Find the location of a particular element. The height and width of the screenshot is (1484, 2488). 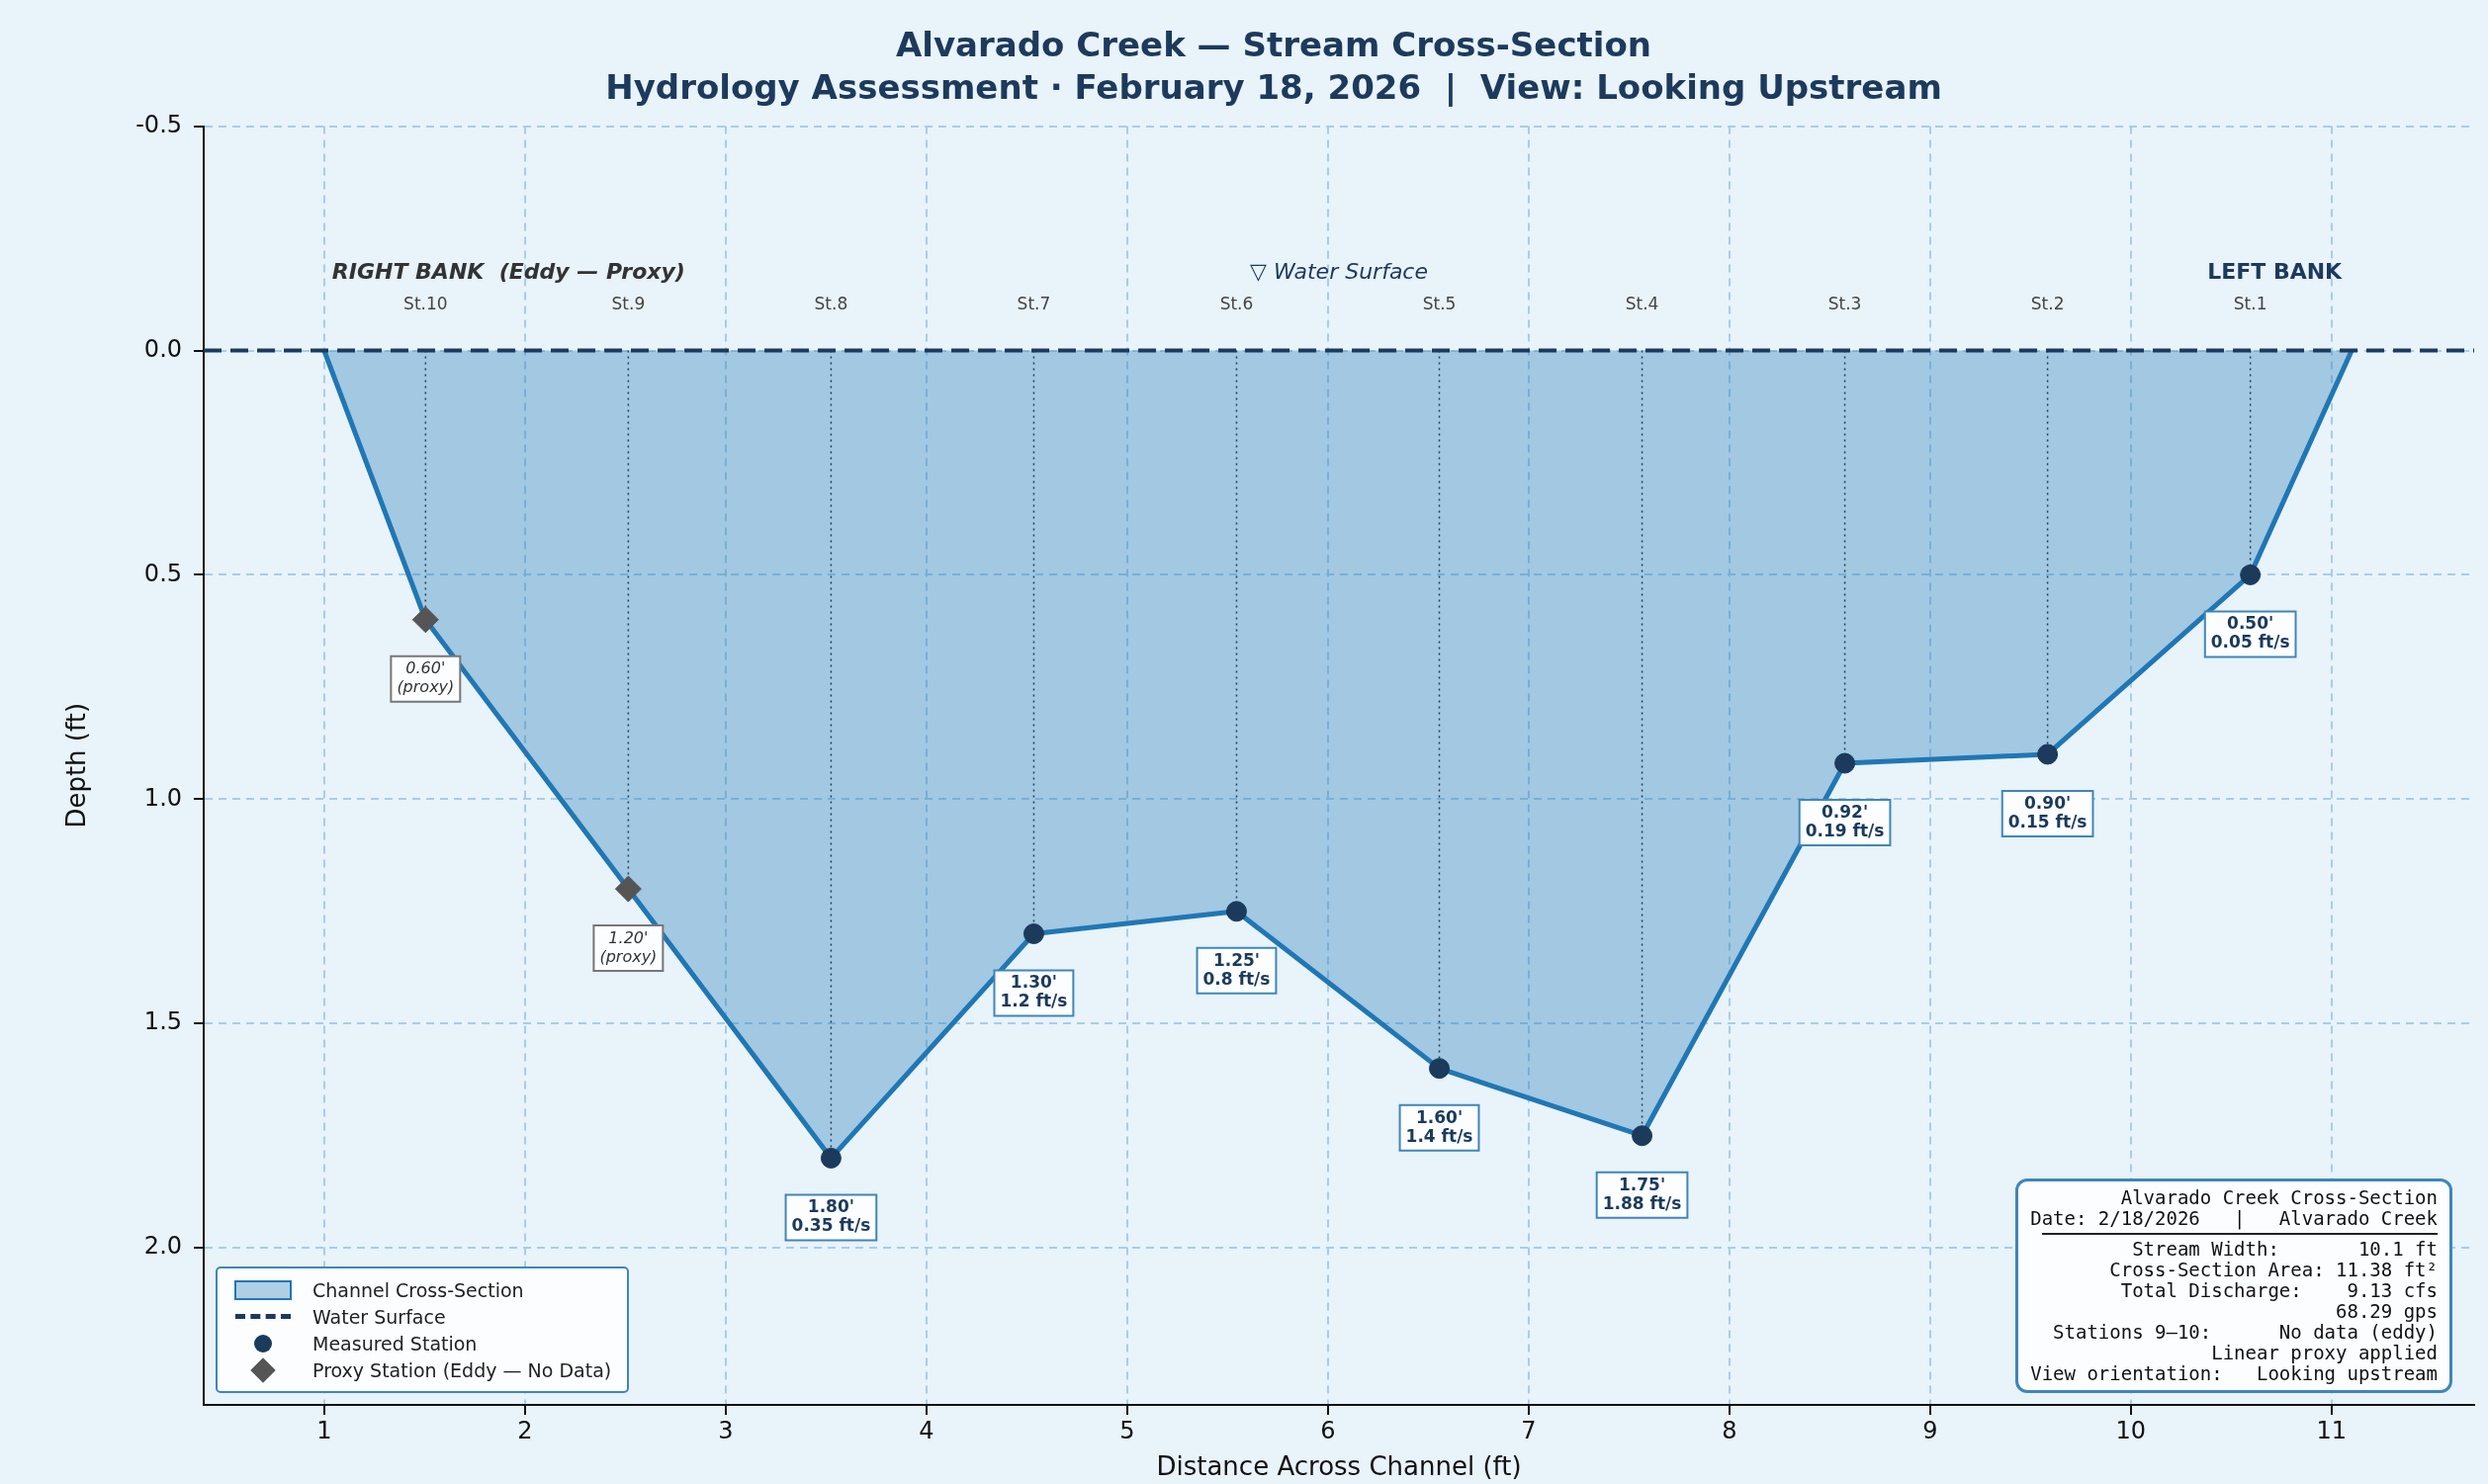

y-tick-label: 1.5 is located at coordinates (163, 1021).